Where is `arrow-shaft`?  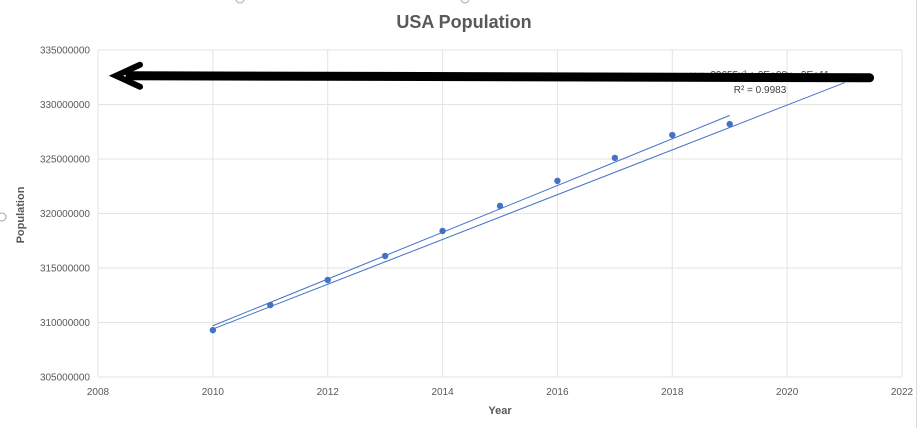
arrow-shaft is located at coordinates (500, 77).